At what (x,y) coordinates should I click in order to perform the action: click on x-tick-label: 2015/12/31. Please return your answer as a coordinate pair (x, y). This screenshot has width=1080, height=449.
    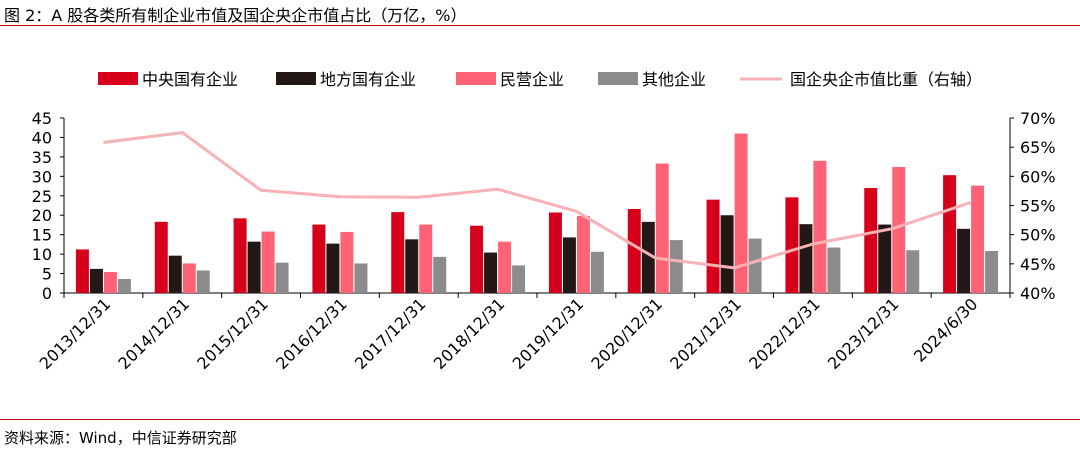
    Looking at the image, I should click on (232, 333).